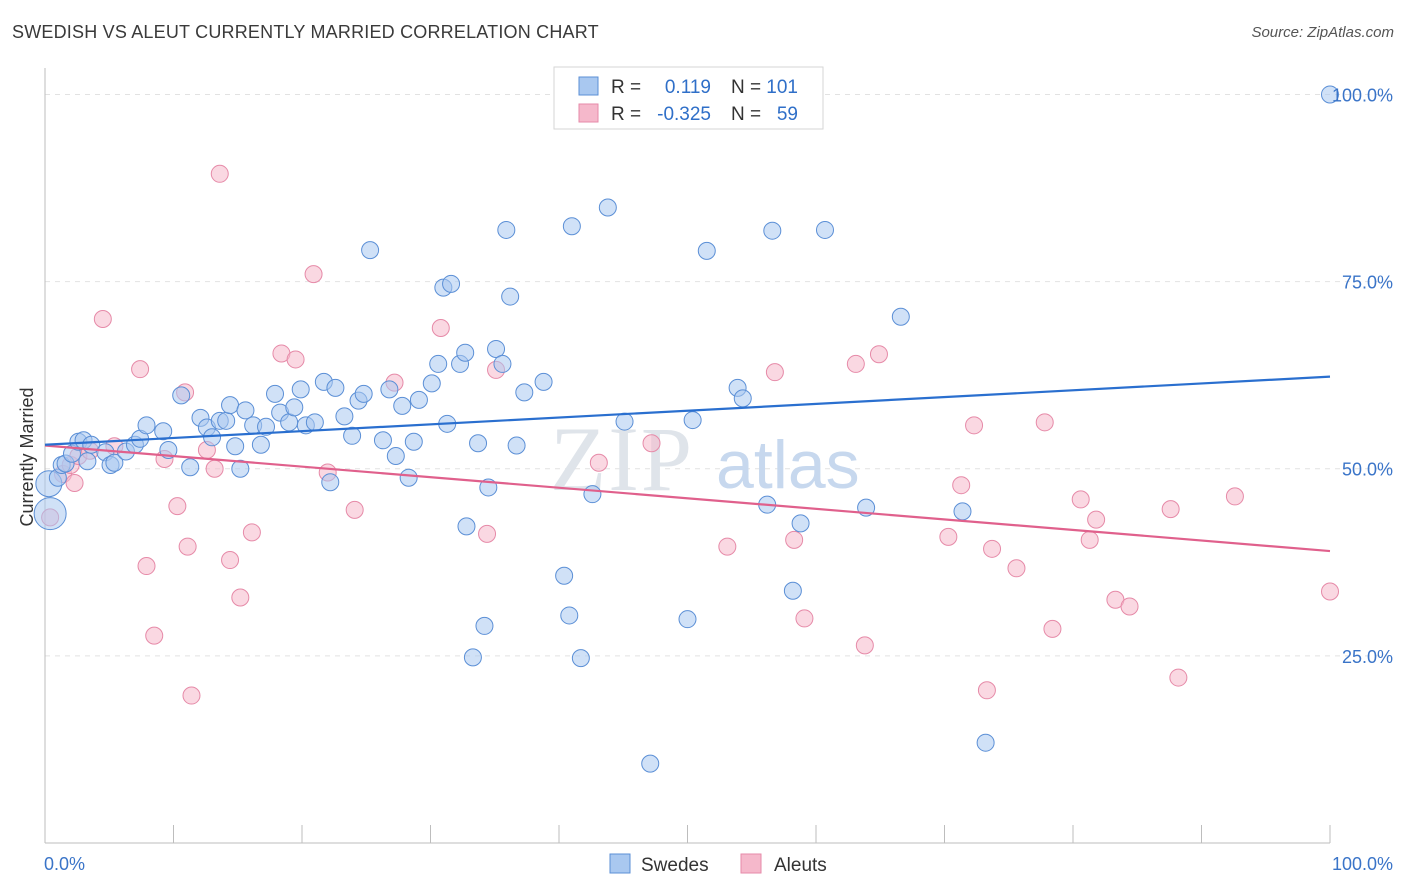  I want to click on stats-swatch-aleuts, so click(588, 113).